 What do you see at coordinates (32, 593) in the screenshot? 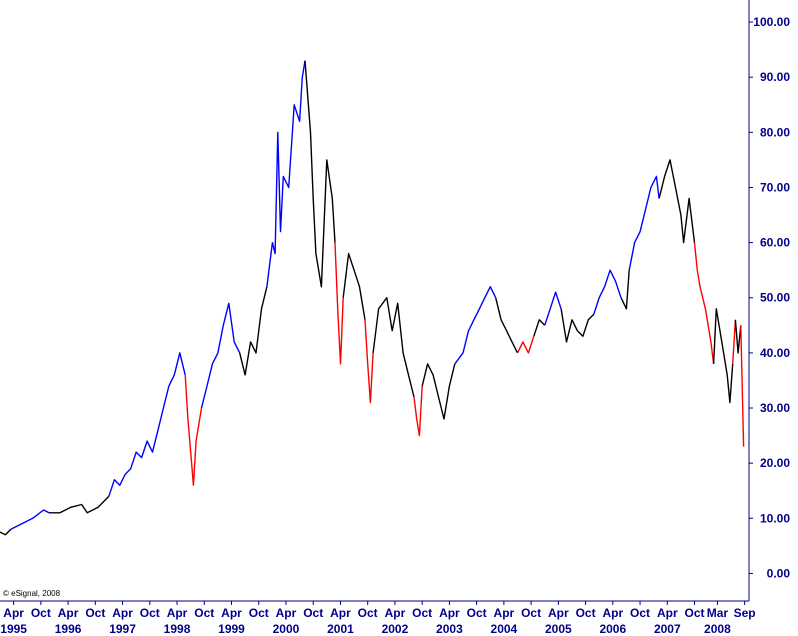
I see `credit-label: © eSignal, 2008` at bounding box center [32, 593].